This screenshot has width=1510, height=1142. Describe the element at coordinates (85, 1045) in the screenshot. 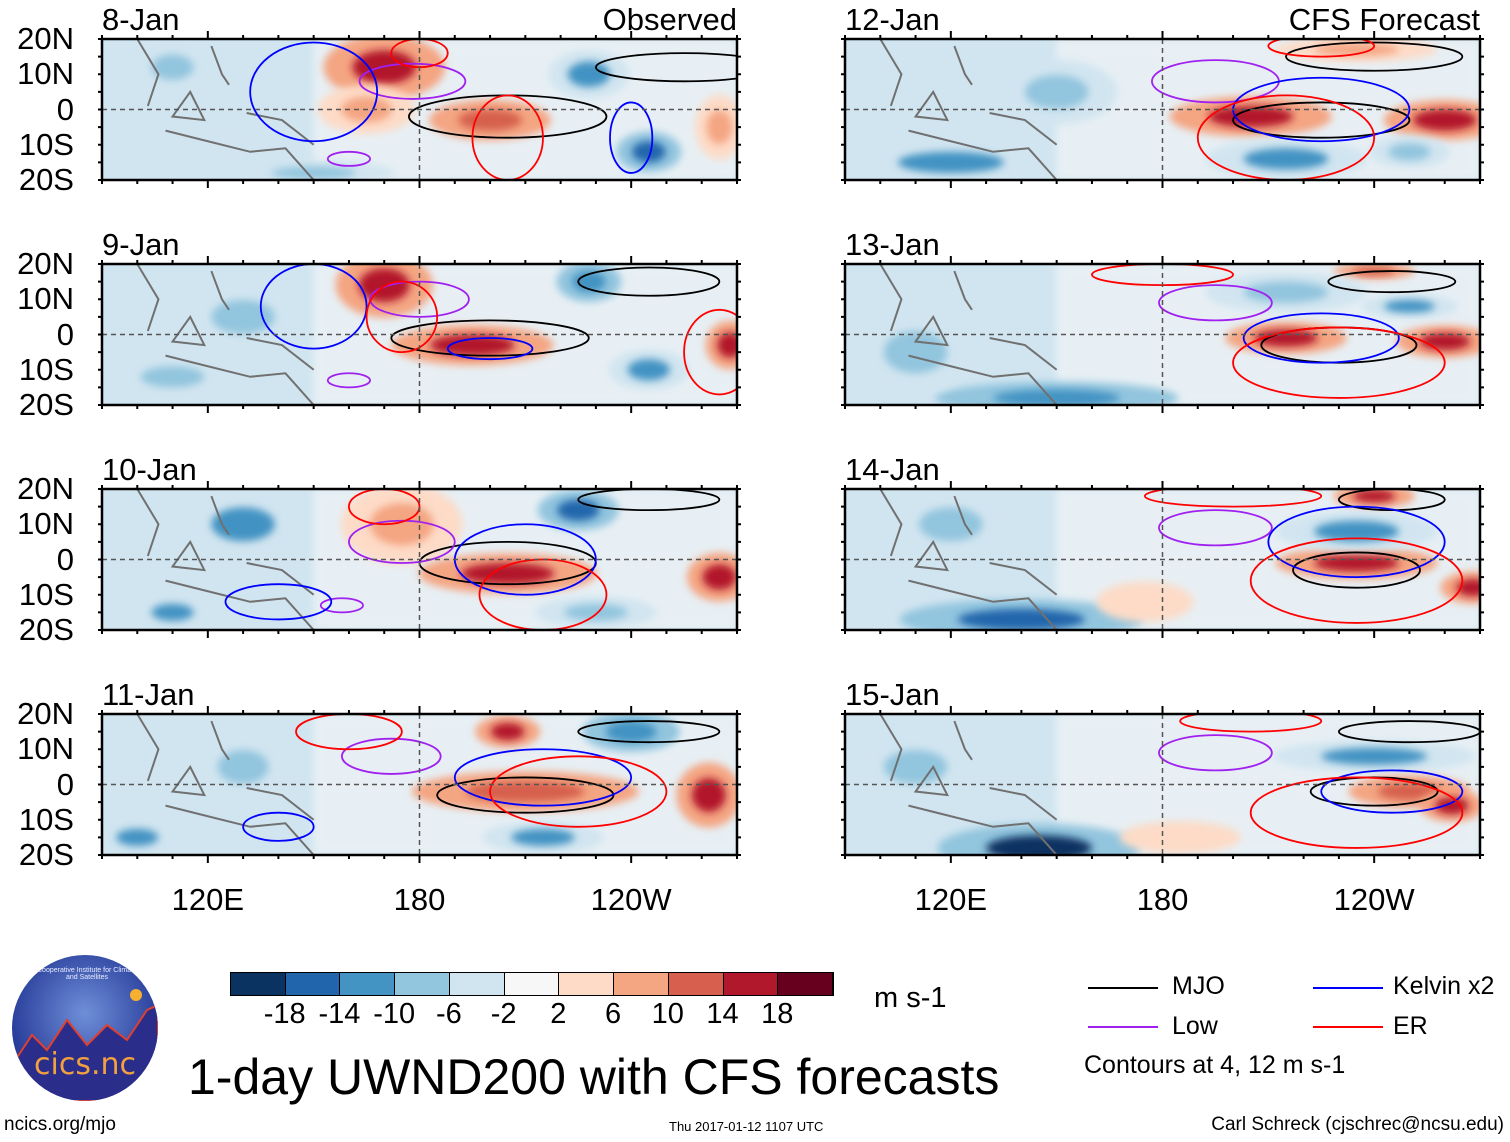

I see `logo-mountains-icon` at that location.